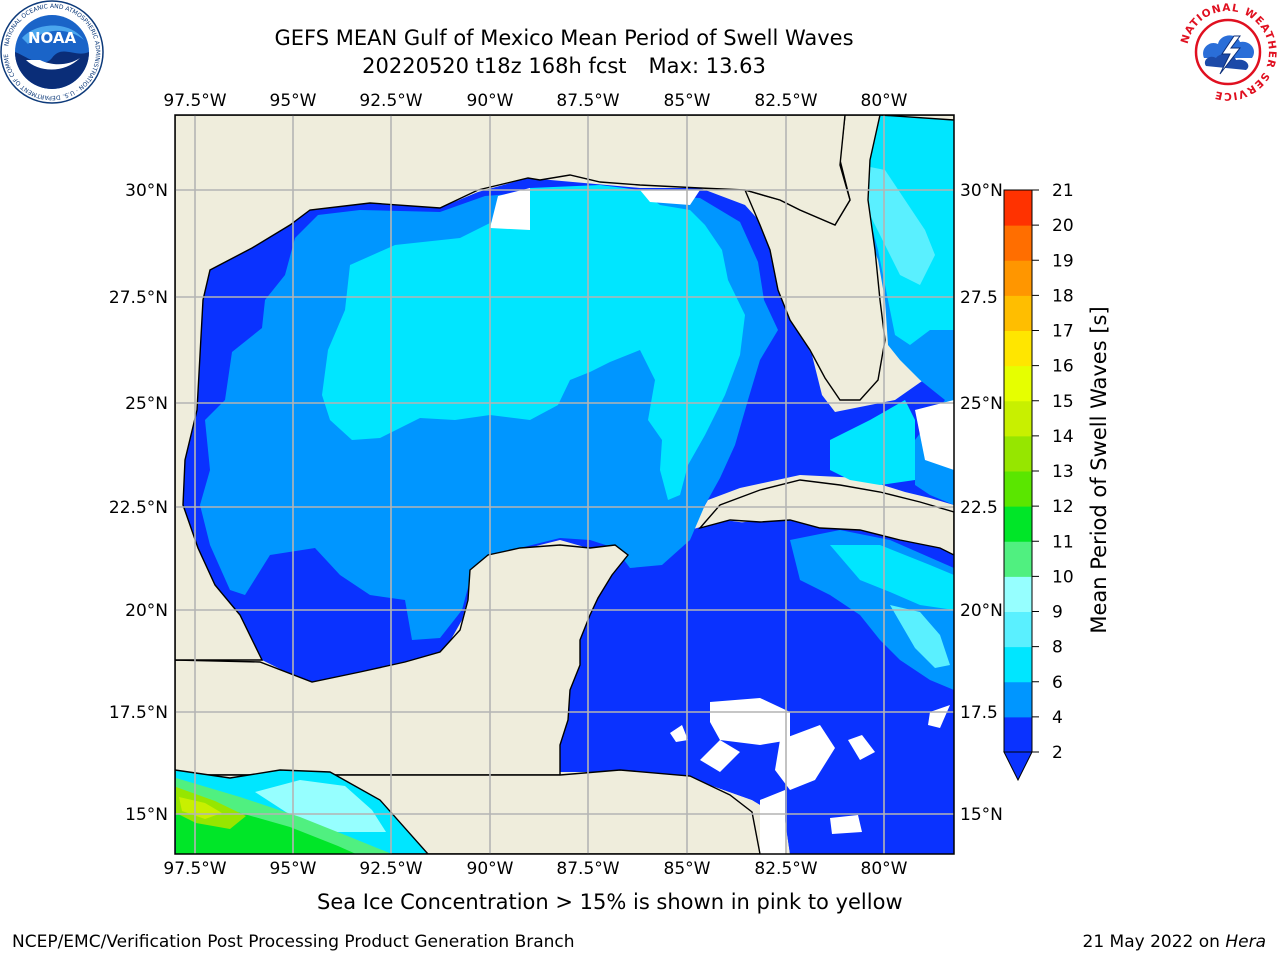  I want to click on colorbar-tick-label: 14, so click(1063, 437).